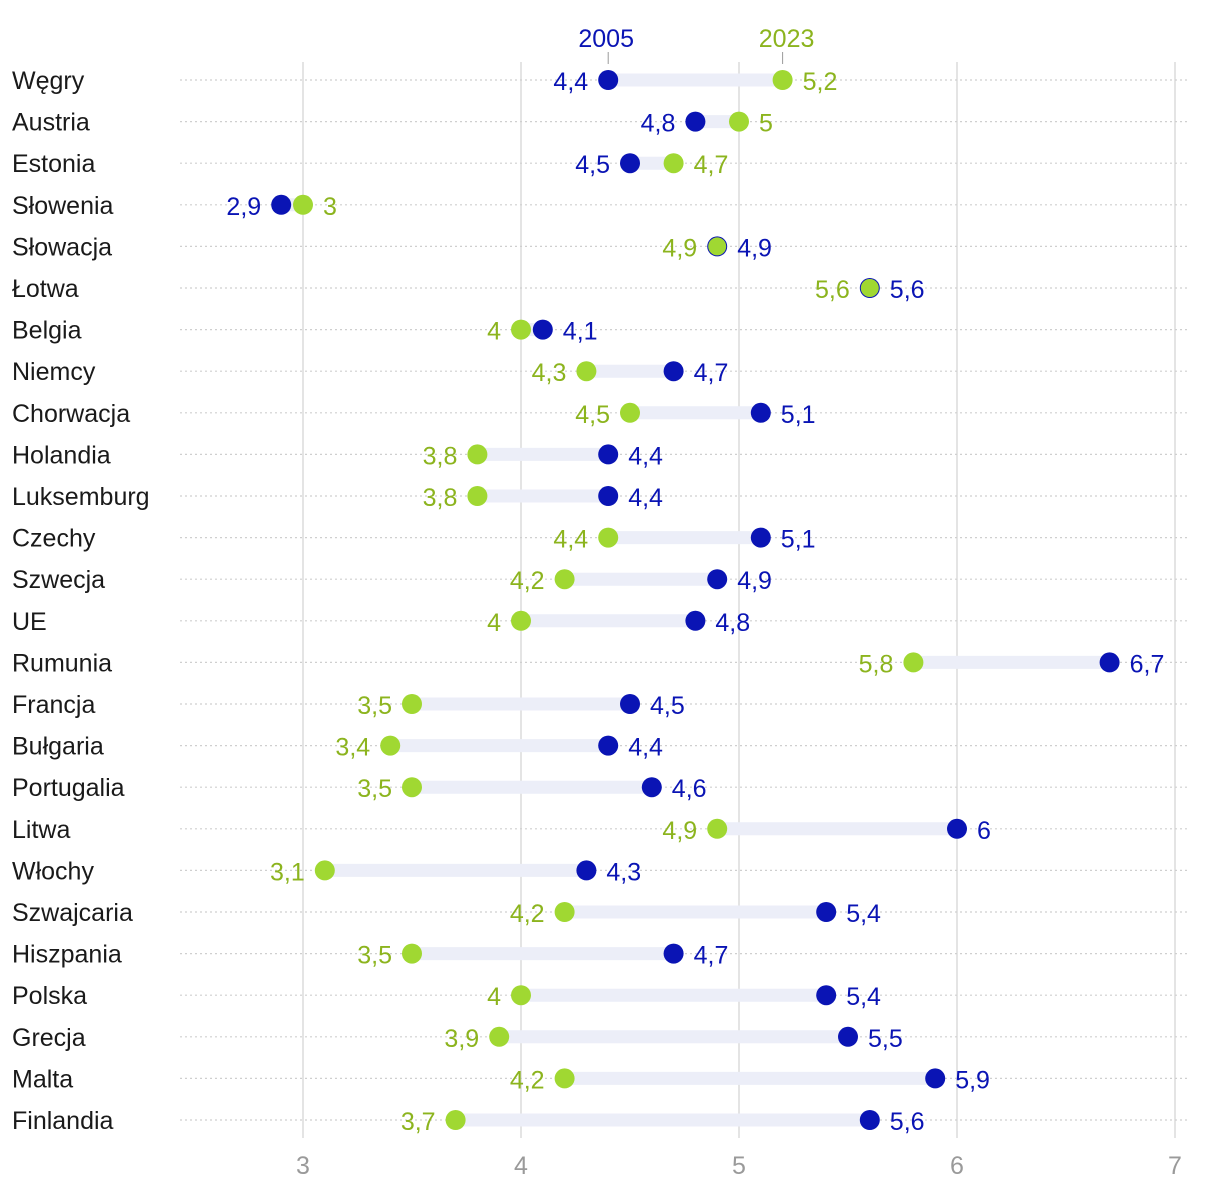  Describe the element at coordinates (287, 872) in the screenshot. I see `value-label: 3,1` at that location.